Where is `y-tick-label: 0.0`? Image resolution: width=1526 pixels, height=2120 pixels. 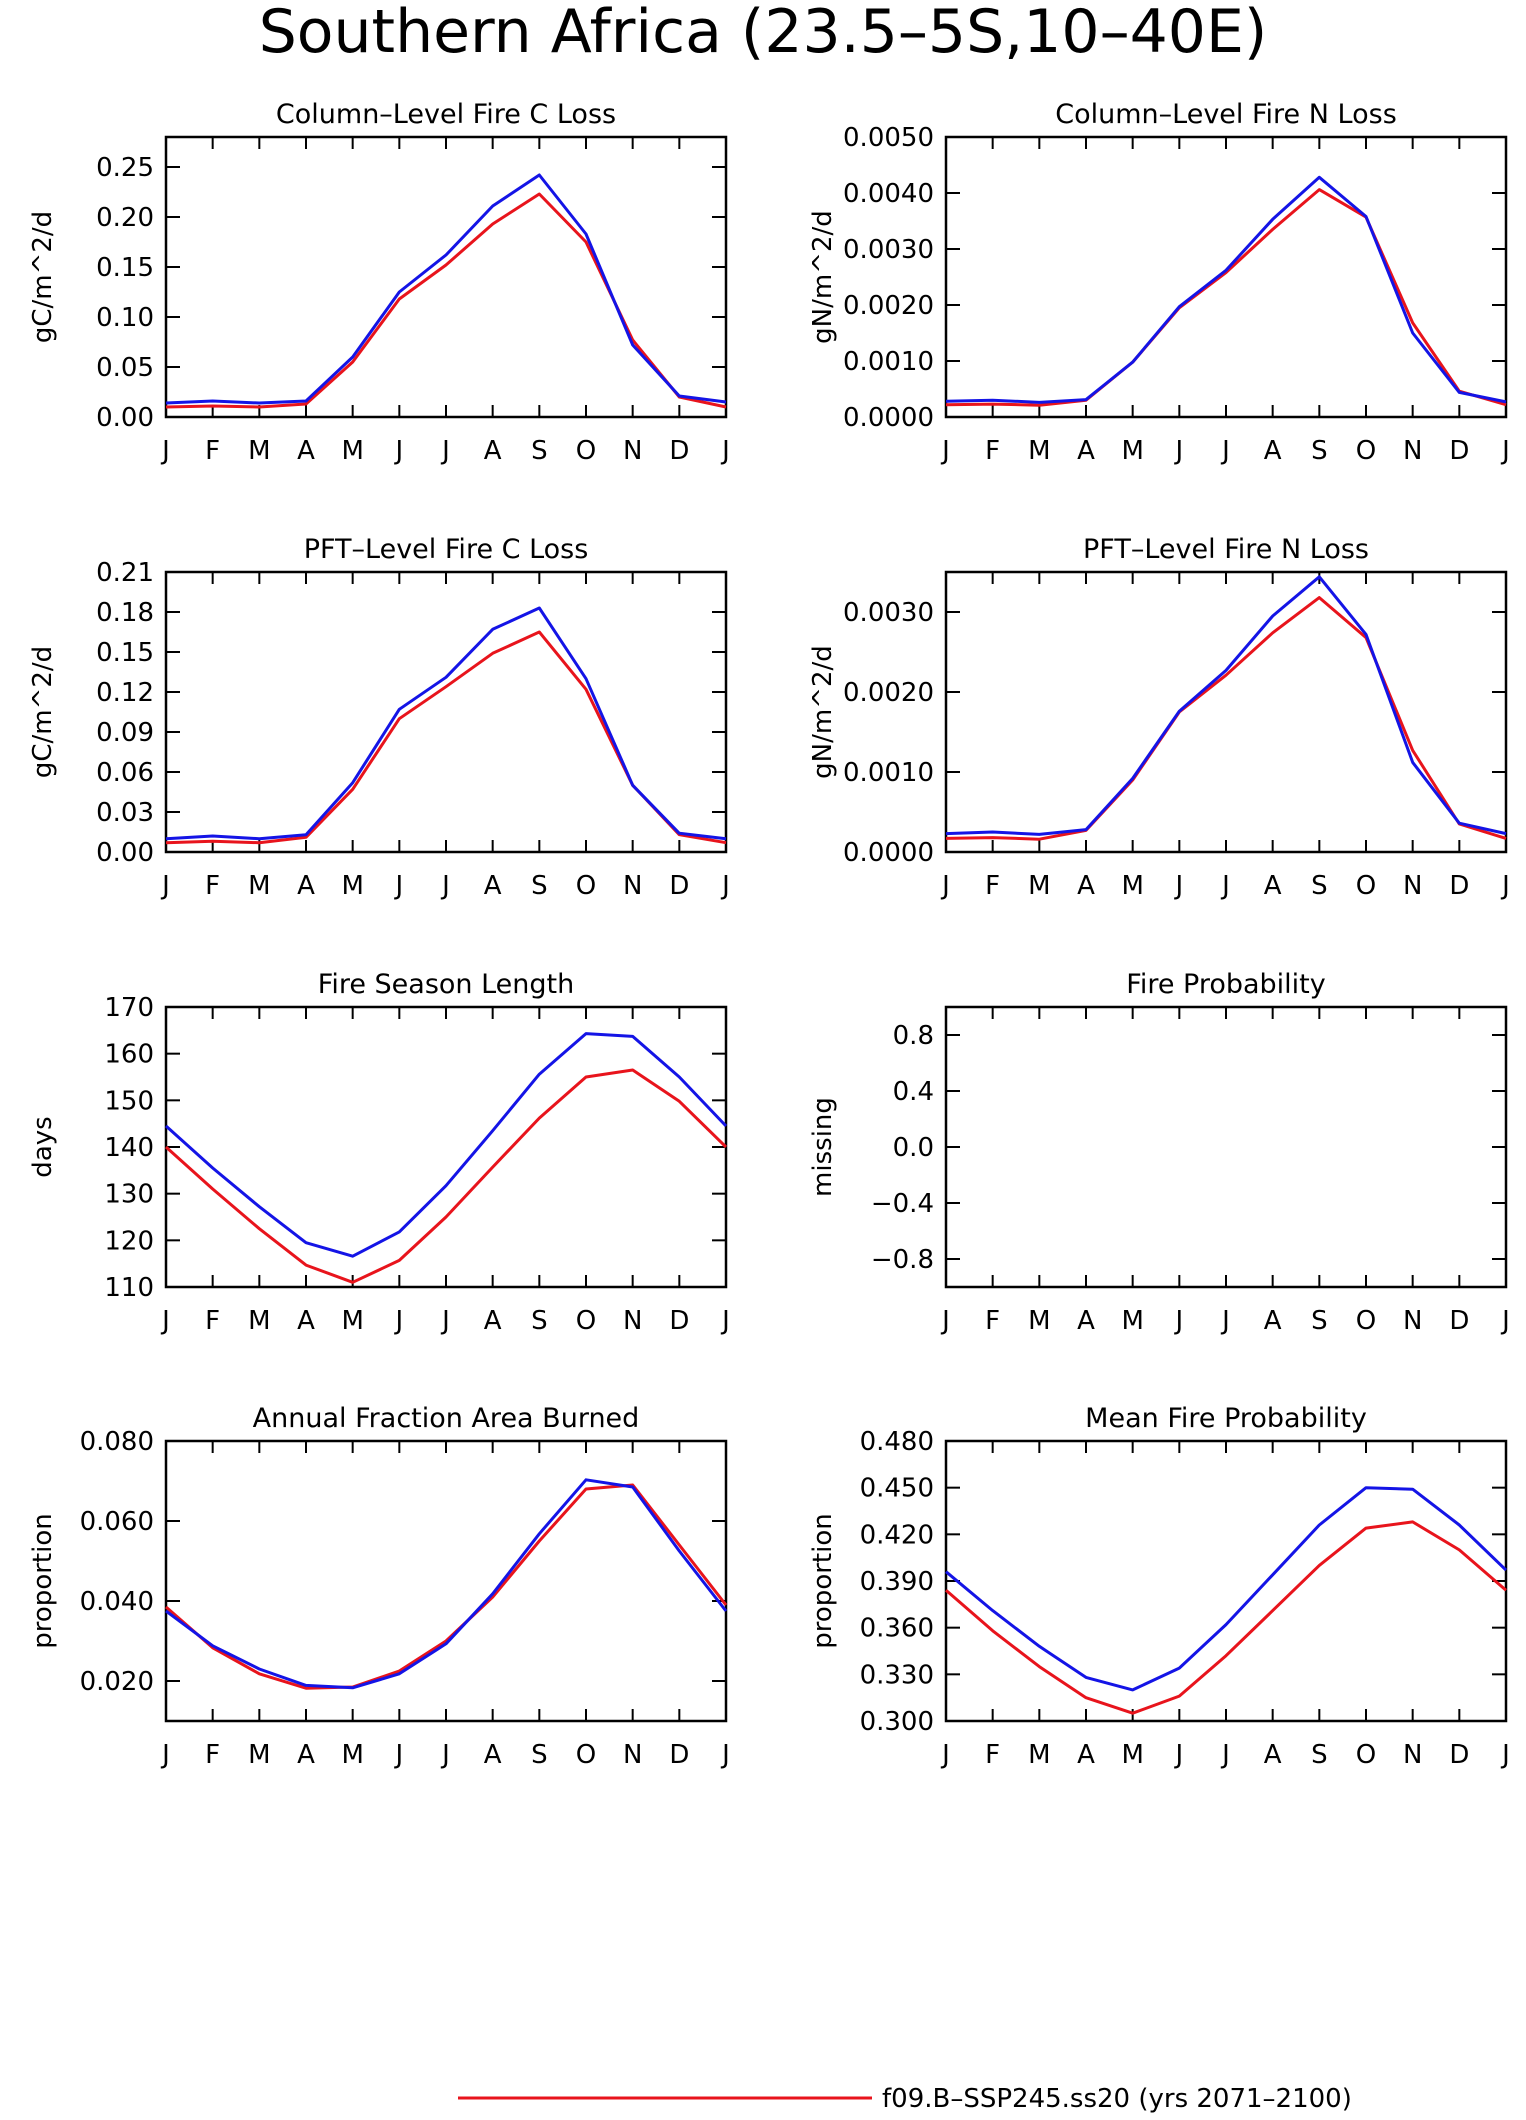
y-tick-label: 0.0 is located at coordinates (913, 1148).